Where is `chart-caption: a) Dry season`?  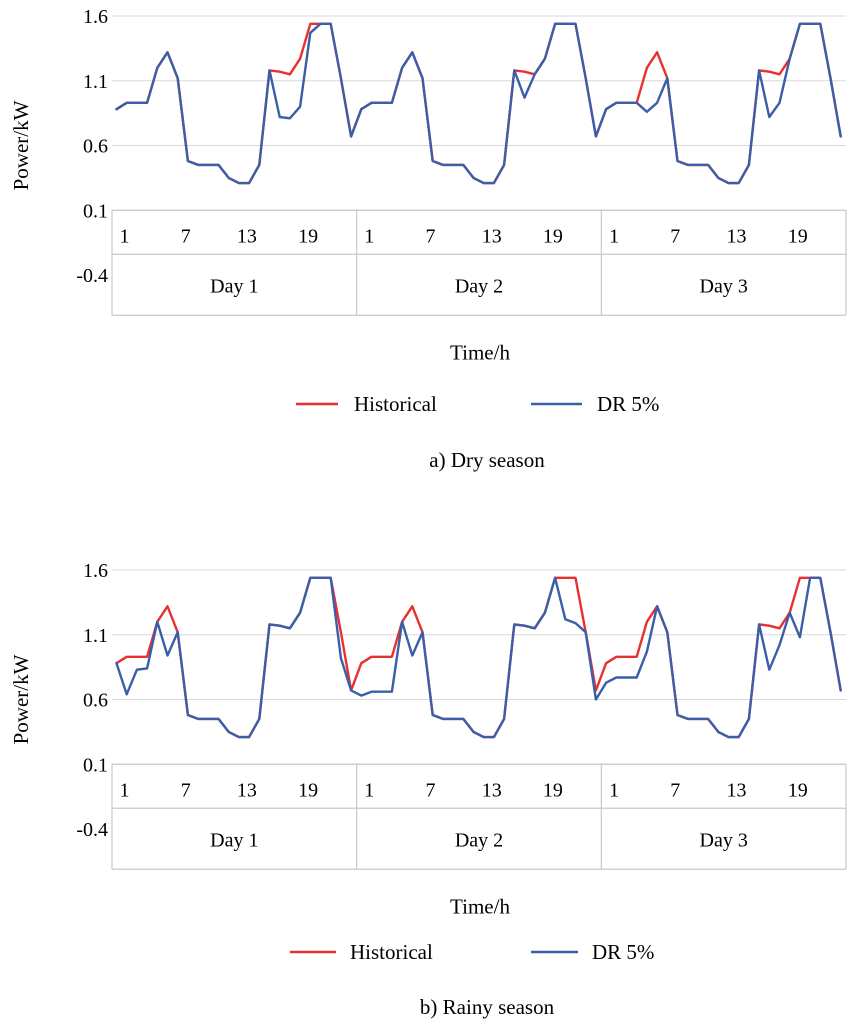 chart-caption: a) Dry season is located at coordinates (487, 460).